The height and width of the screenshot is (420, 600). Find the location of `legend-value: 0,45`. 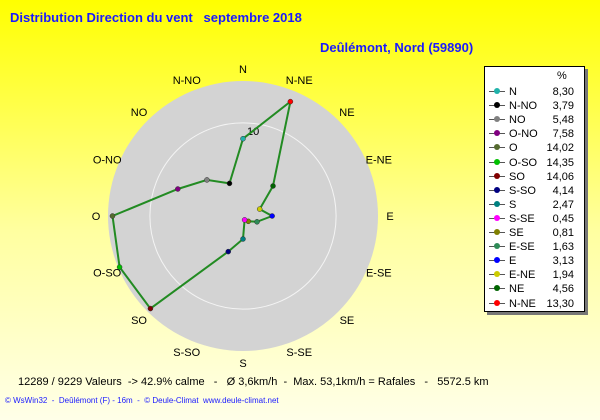

legend-value: 0,45 is located at coordinates (563, 218).